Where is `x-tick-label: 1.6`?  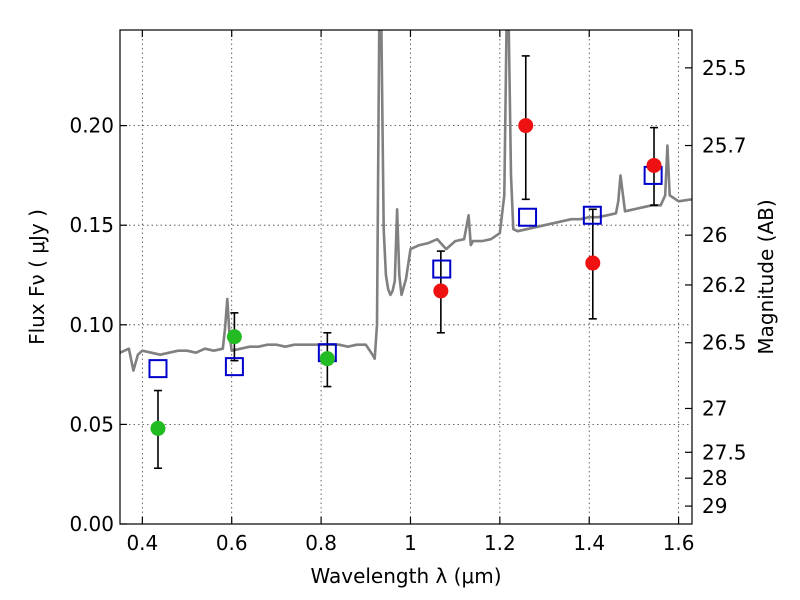 x-tick-label: 1.6 is located at coordinates (679, 543).